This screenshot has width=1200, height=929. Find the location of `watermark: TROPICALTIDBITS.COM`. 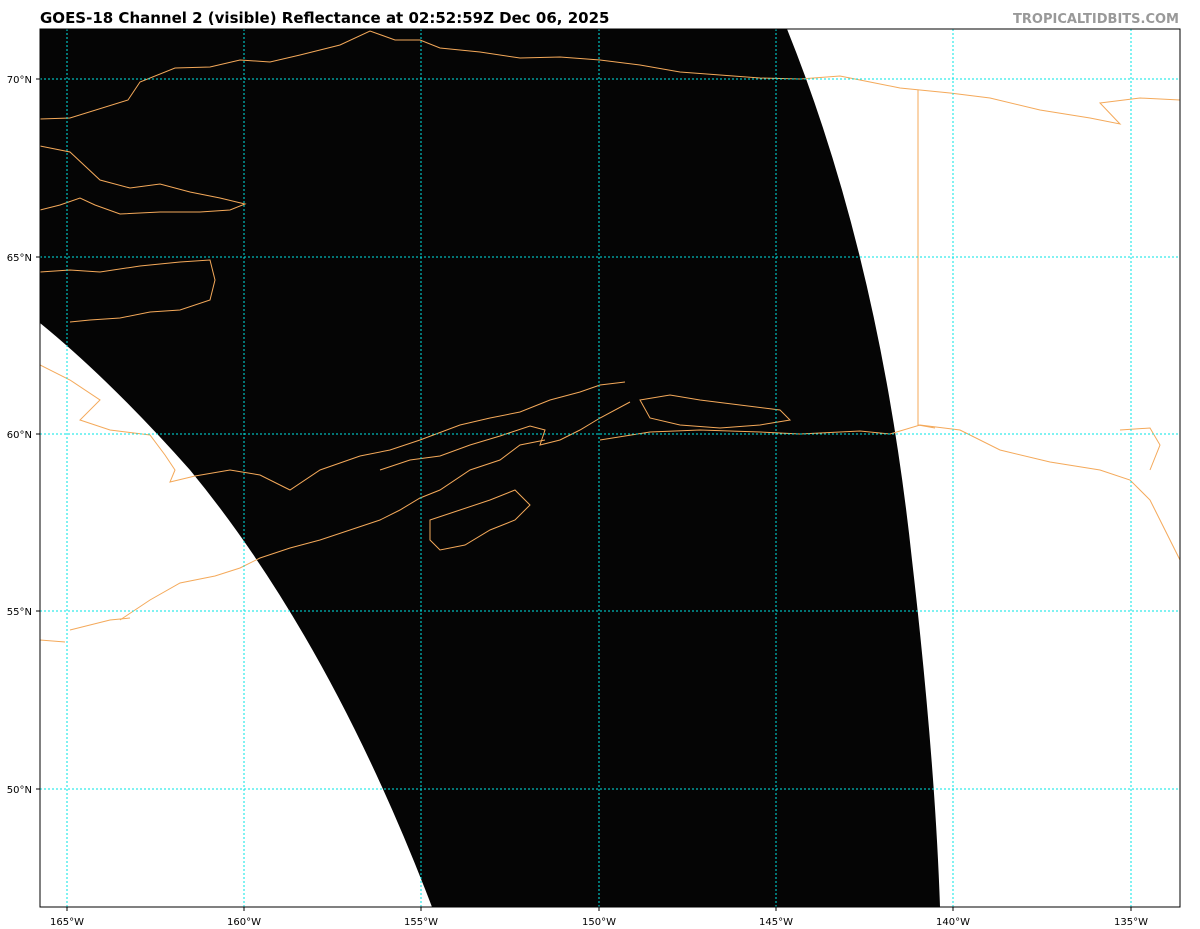

watermark: TROPICALTIDBITS.COM is located at coordinates (1096, 19).